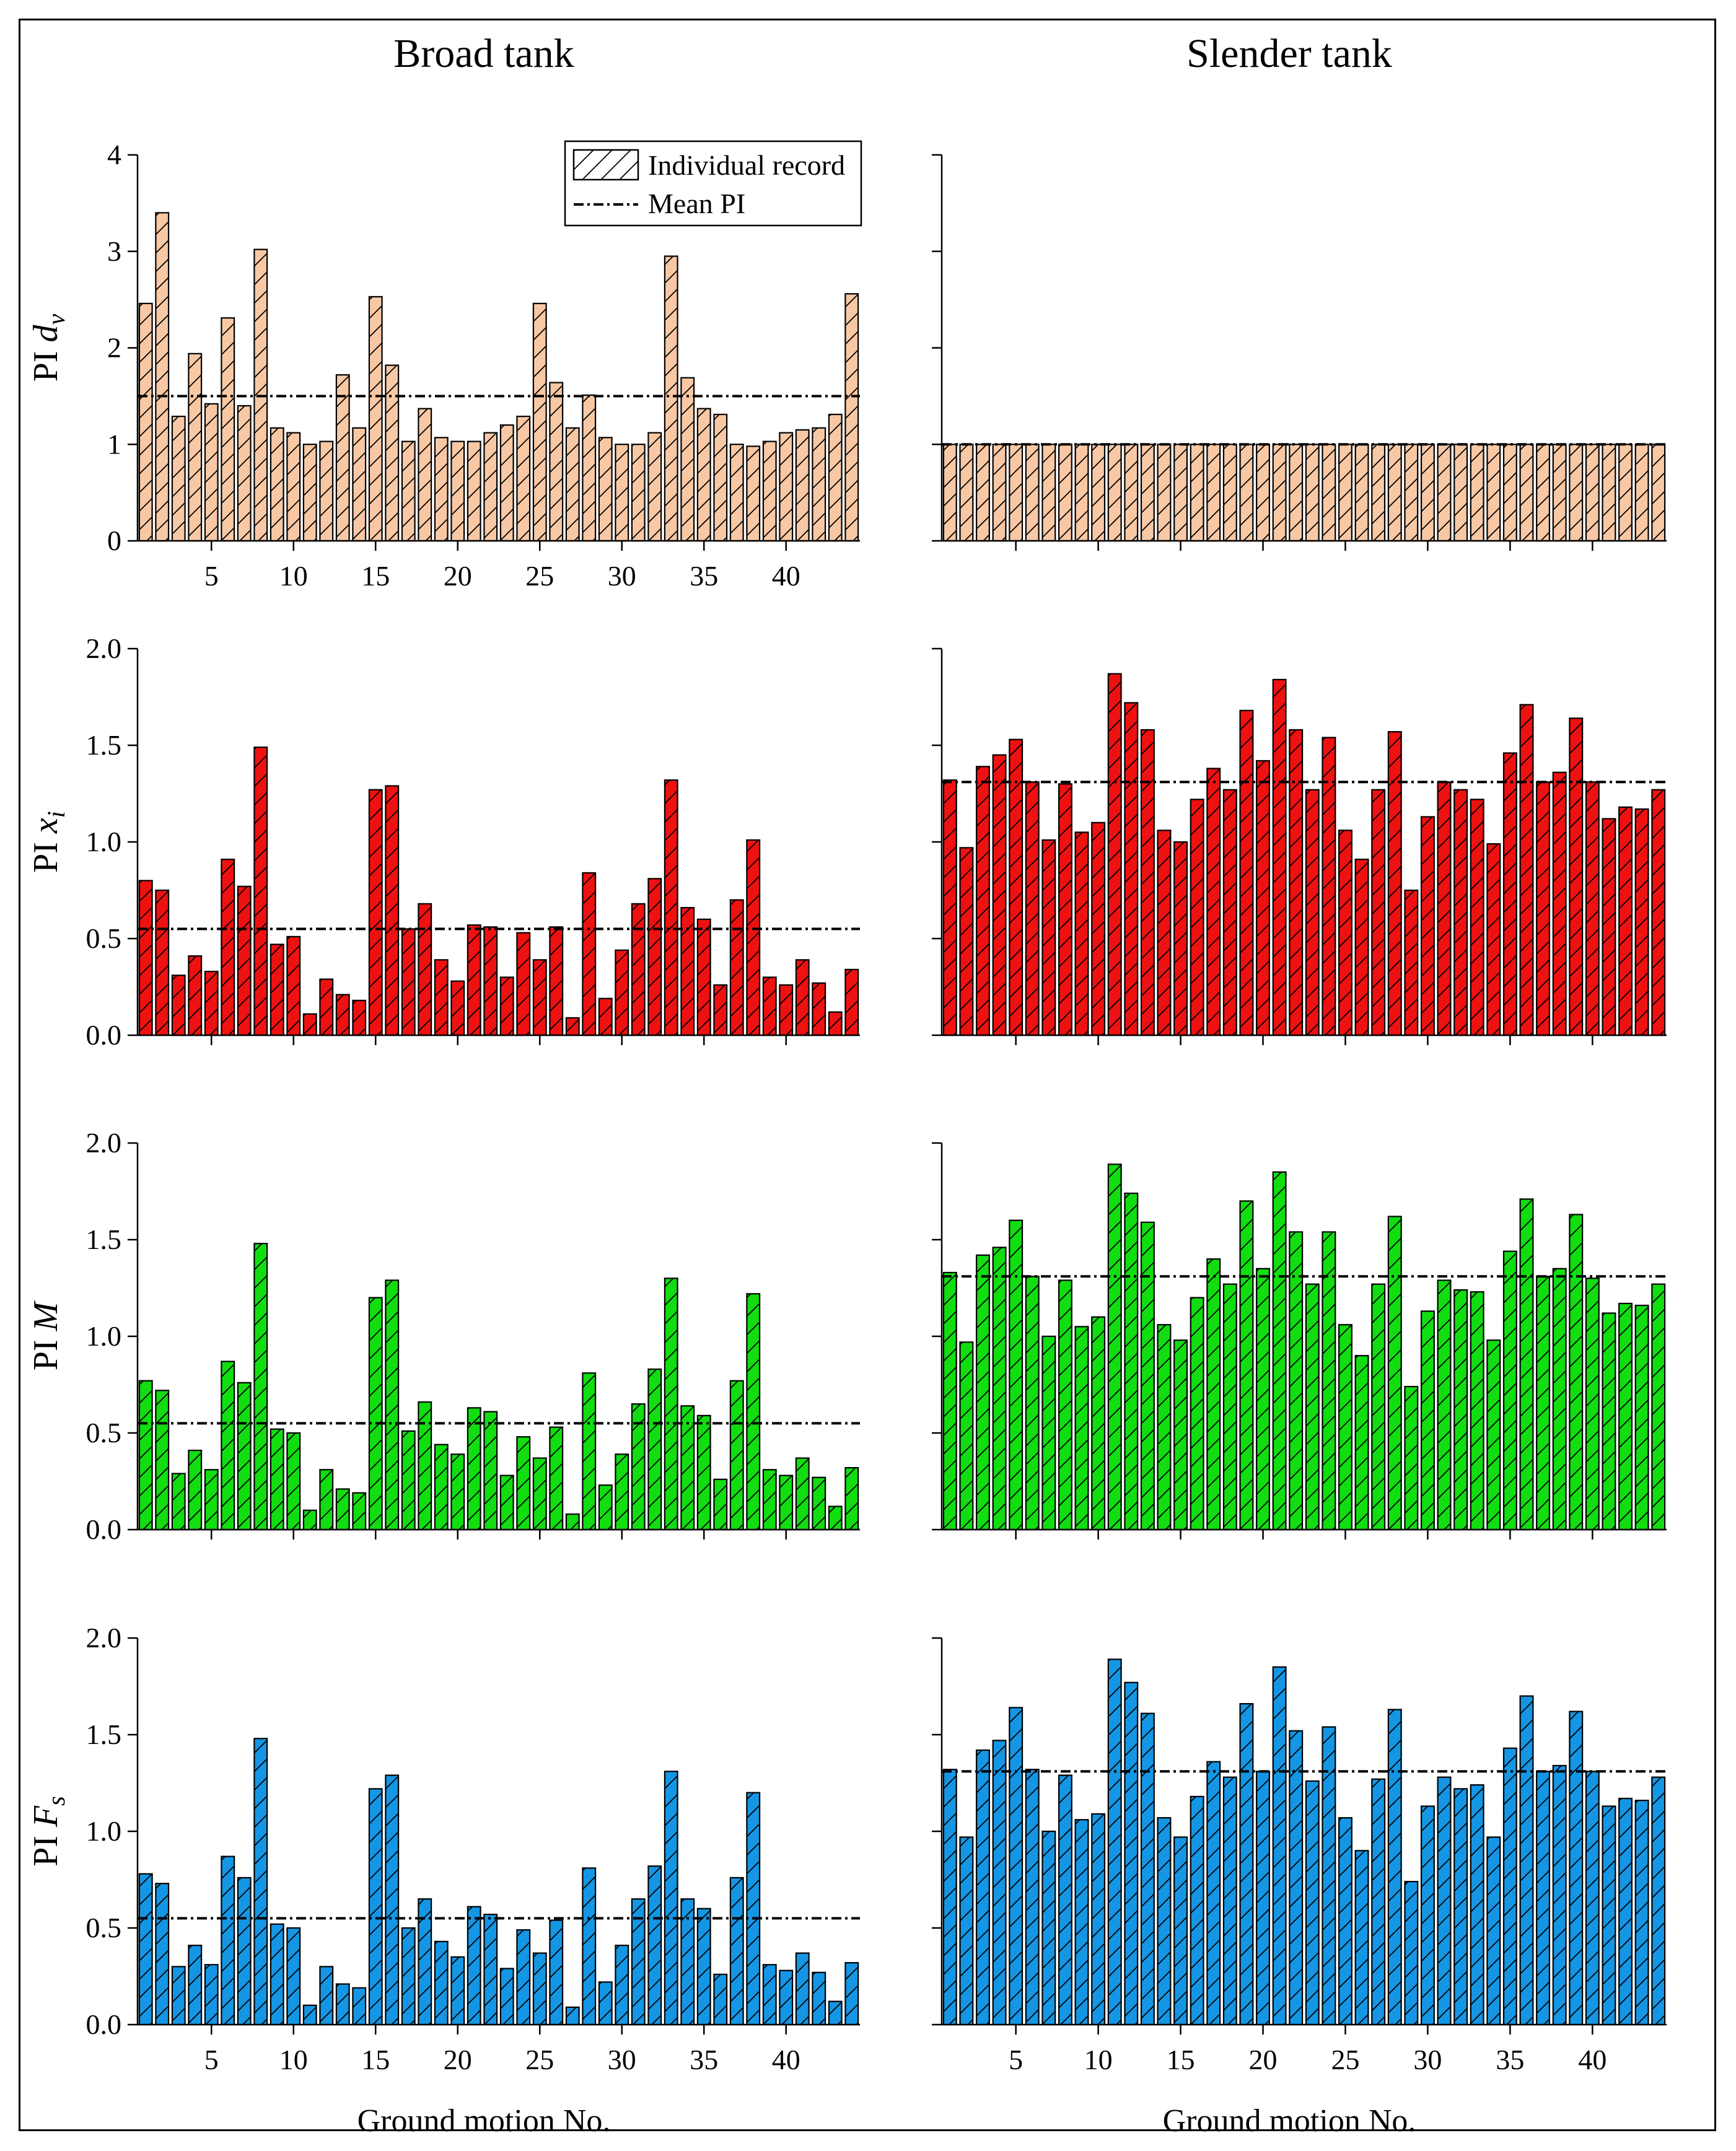 This screenshot has width=1736, height=2151. What do you see at coordinates (56, 815) in the screenshot?
I see `panel-3-y-label-sub: i` at bounding box center [56, 815].